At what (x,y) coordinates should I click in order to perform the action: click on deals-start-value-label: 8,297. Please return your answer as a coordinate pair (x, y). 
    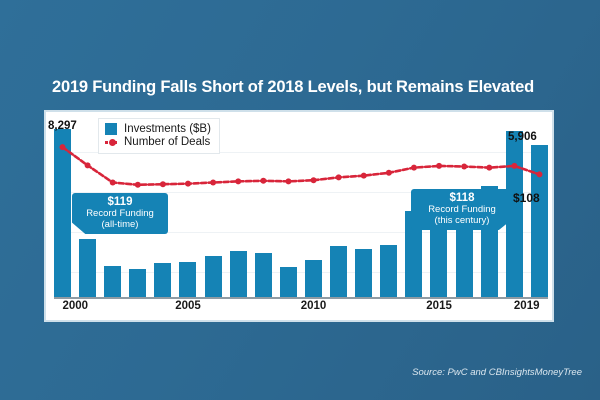
    Looking at the image, I should click on (62, 126).